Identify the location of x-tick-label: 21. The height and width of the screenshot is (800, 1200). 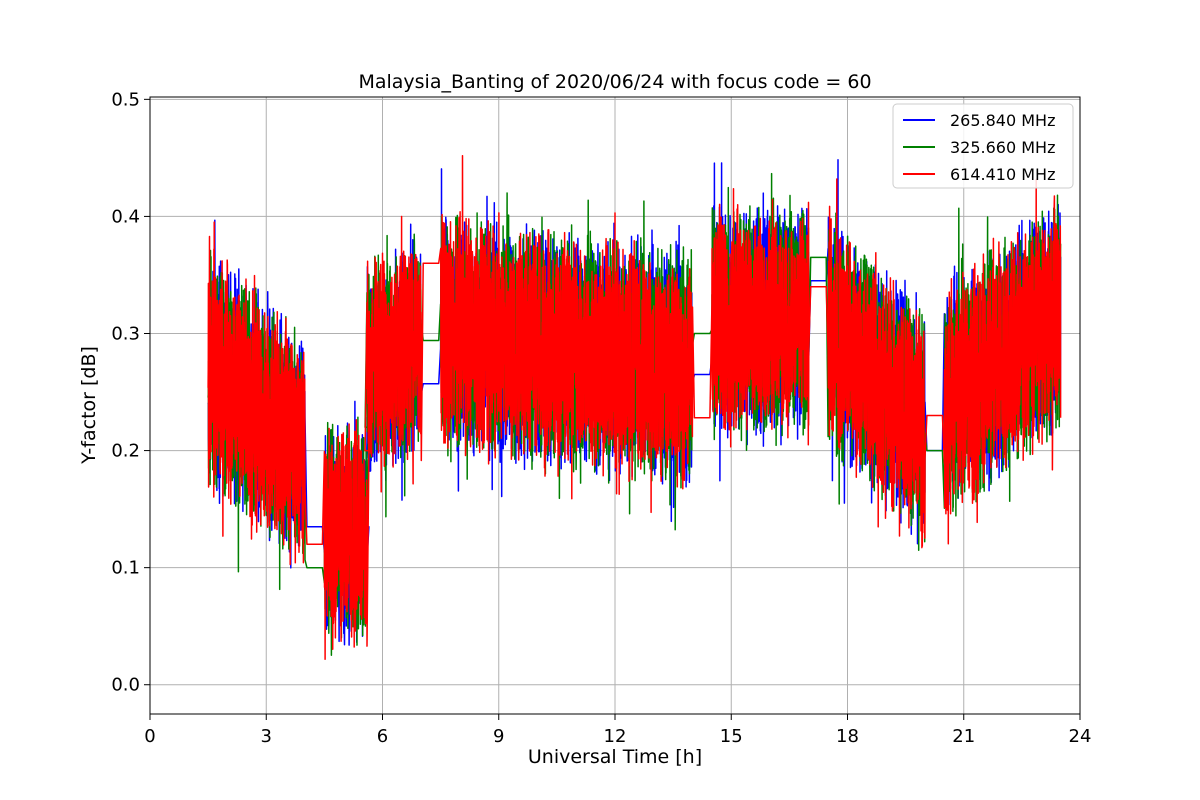
(963, 736).